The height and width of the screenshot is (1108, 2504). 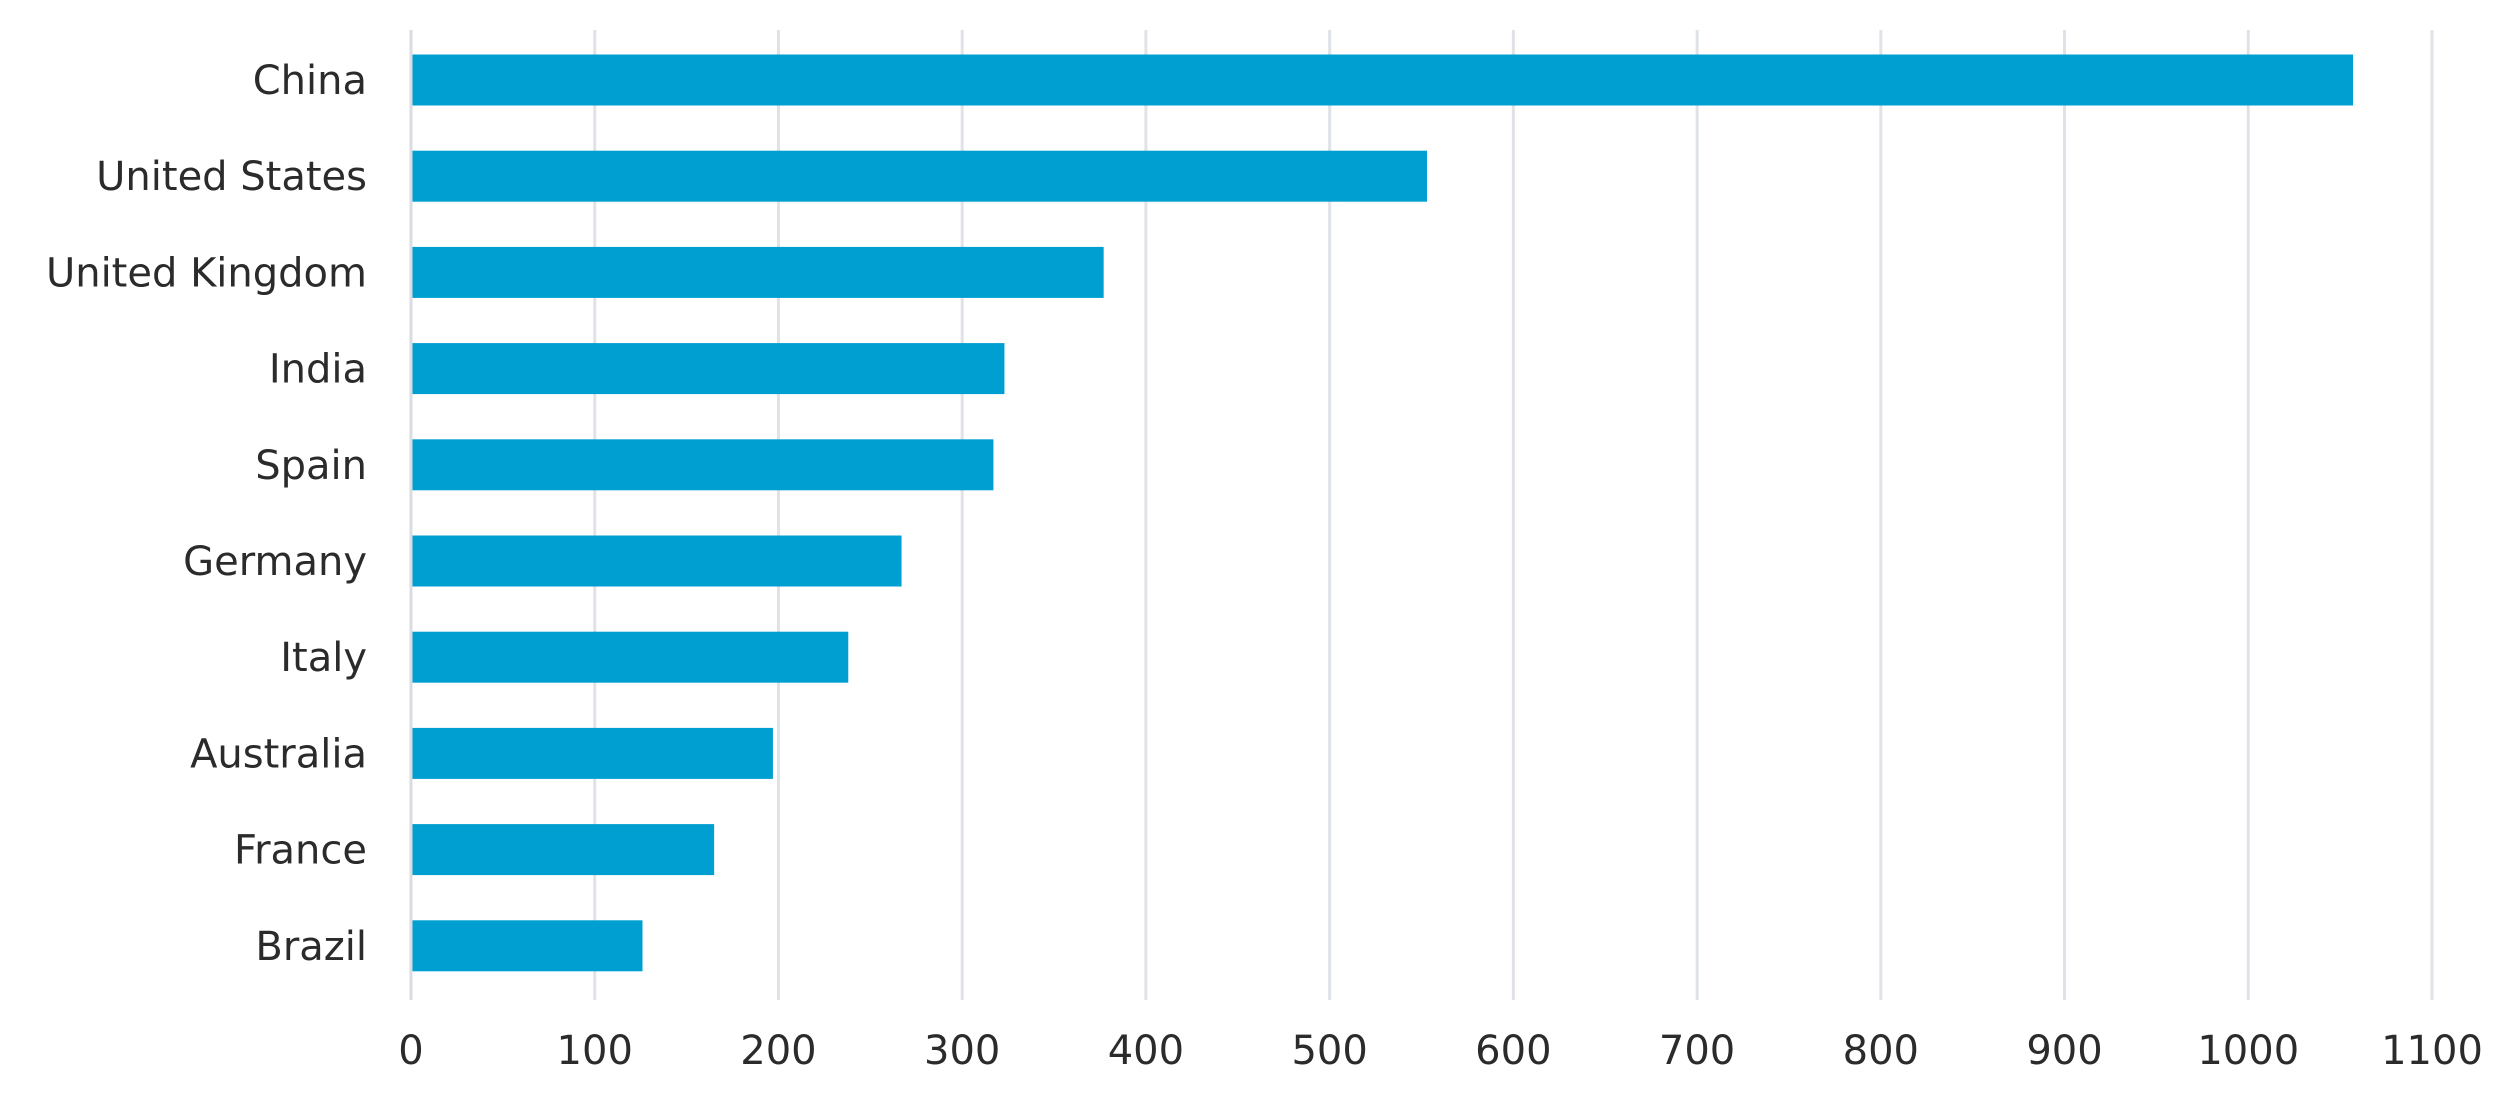 What do you see at coordinates (311, 947) in the screenshot?
I see `category-label: Brazil` at bounding box center [311, 947].